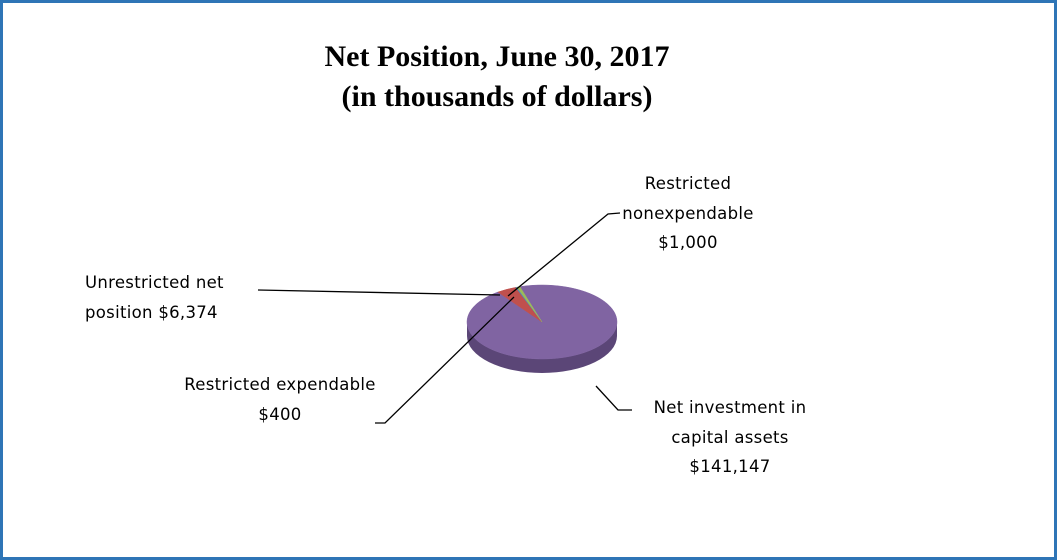 The width and height of the screenshot is (1063, 560). What do you see at coordinates (280, 414) in the screenshot?
I see `value-label: $400` at bounding box center [280, 414].